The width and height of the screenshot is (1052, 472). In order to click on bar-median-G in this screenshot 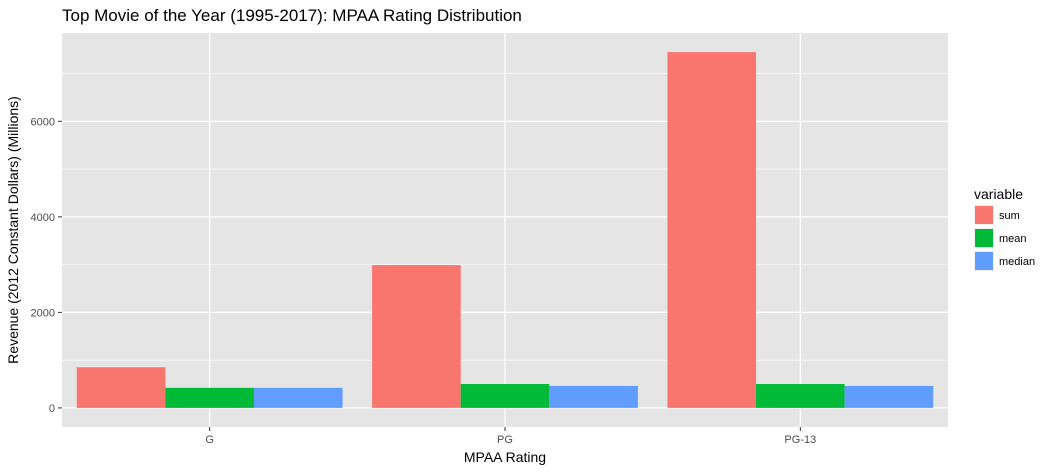, I will do `click(298, 397)`.